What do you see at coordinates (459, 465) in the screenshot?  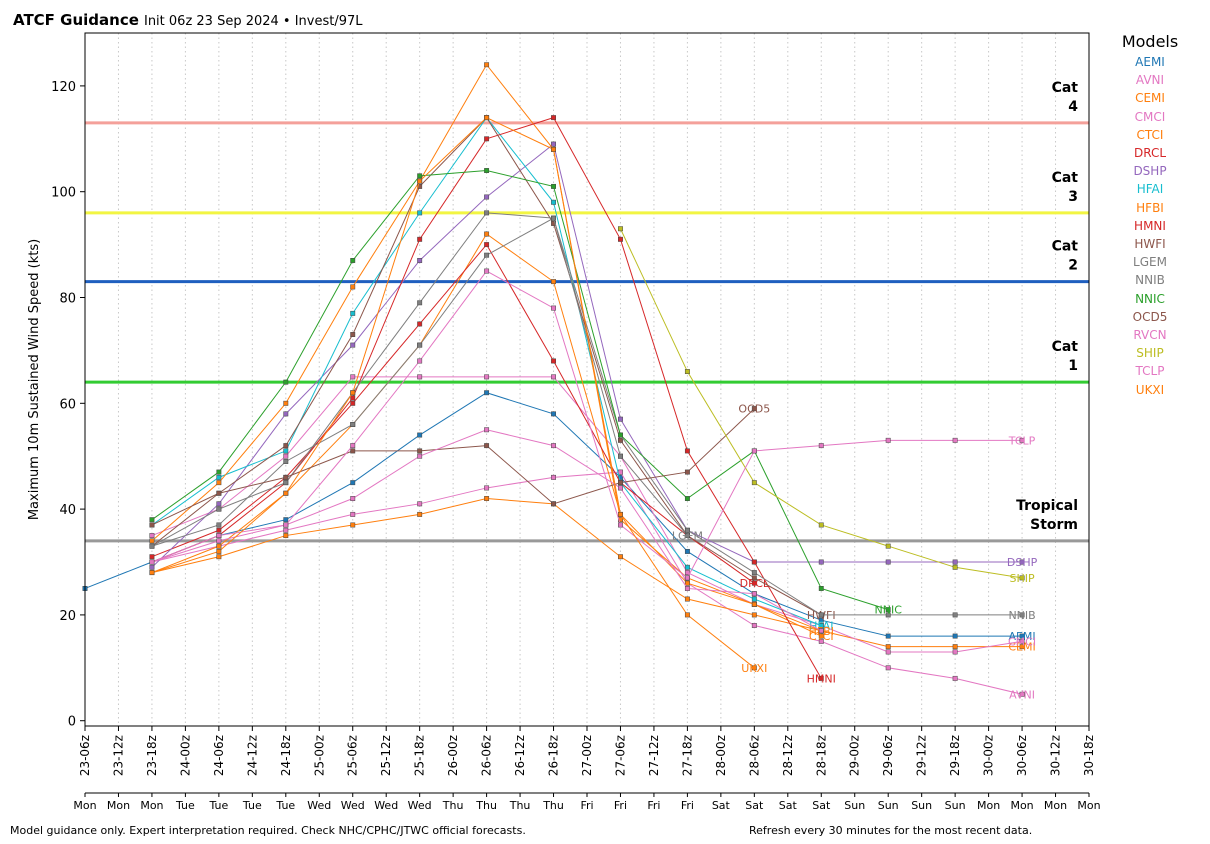 I see `series-ocd5: OCD5` at bounding box center [459, 465].